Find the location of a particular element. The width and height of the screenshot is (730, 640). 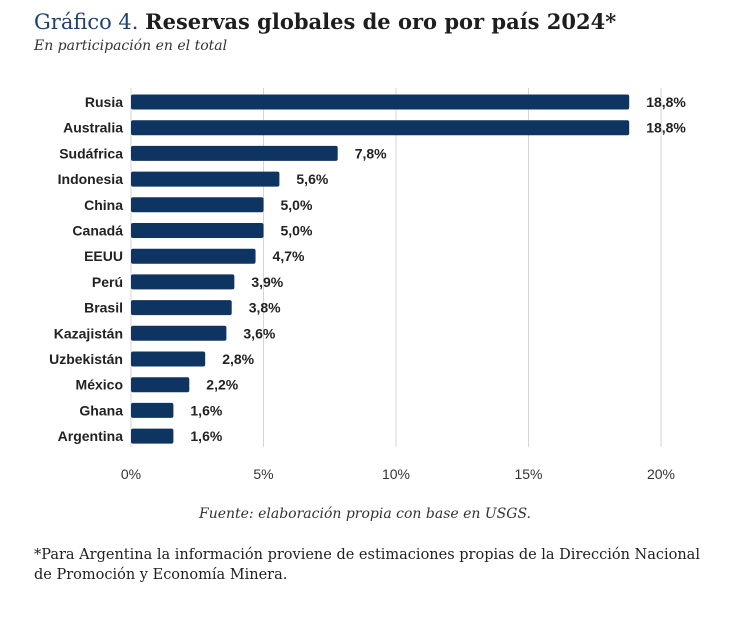

value-label: 3,6% is located at coordinates (259, 333).